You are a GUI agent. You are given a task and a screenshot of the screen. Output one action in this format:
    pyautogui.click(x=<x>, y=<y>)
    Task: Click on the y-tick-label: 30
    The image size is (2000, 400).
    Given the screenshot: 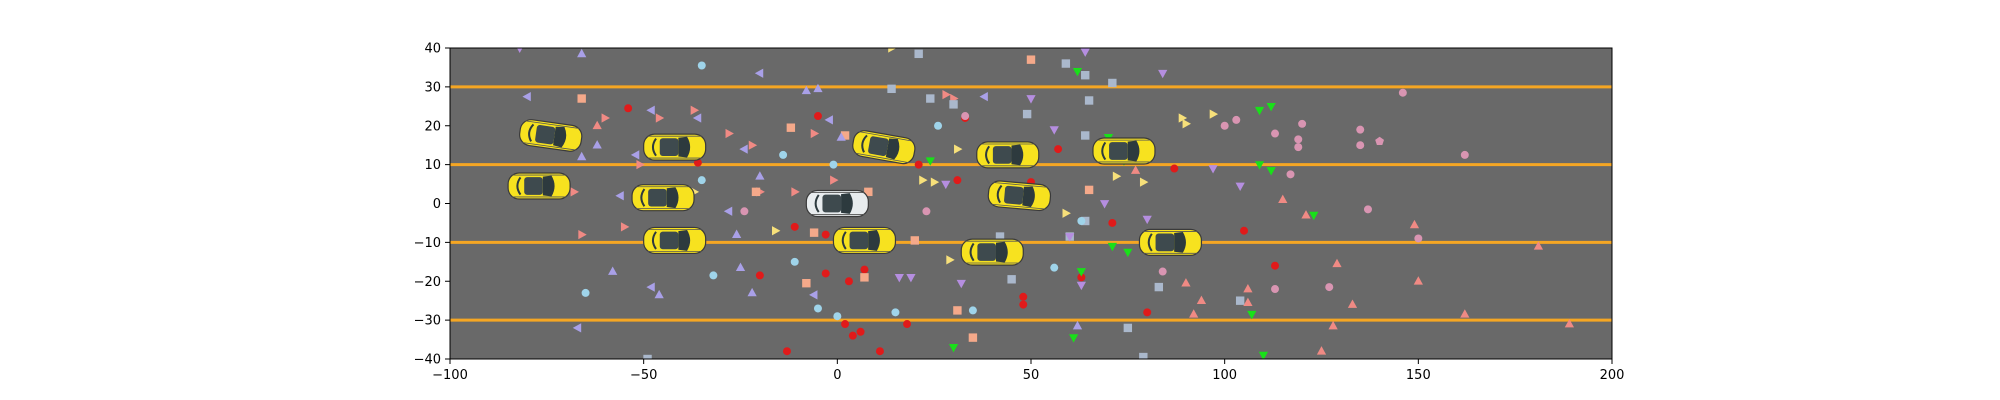 What is the action you would take?
    pyautogui.click(x=432, y=87)
    